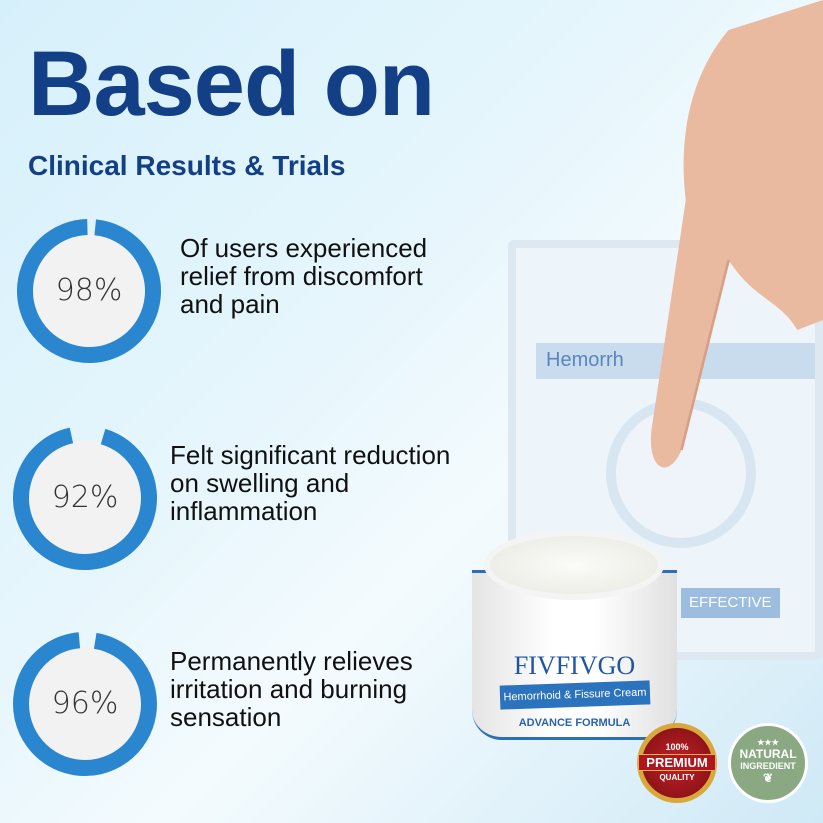  I want to click on premium-quality-badge: 100% PREMIUM QUALITY, so click(677, 763).